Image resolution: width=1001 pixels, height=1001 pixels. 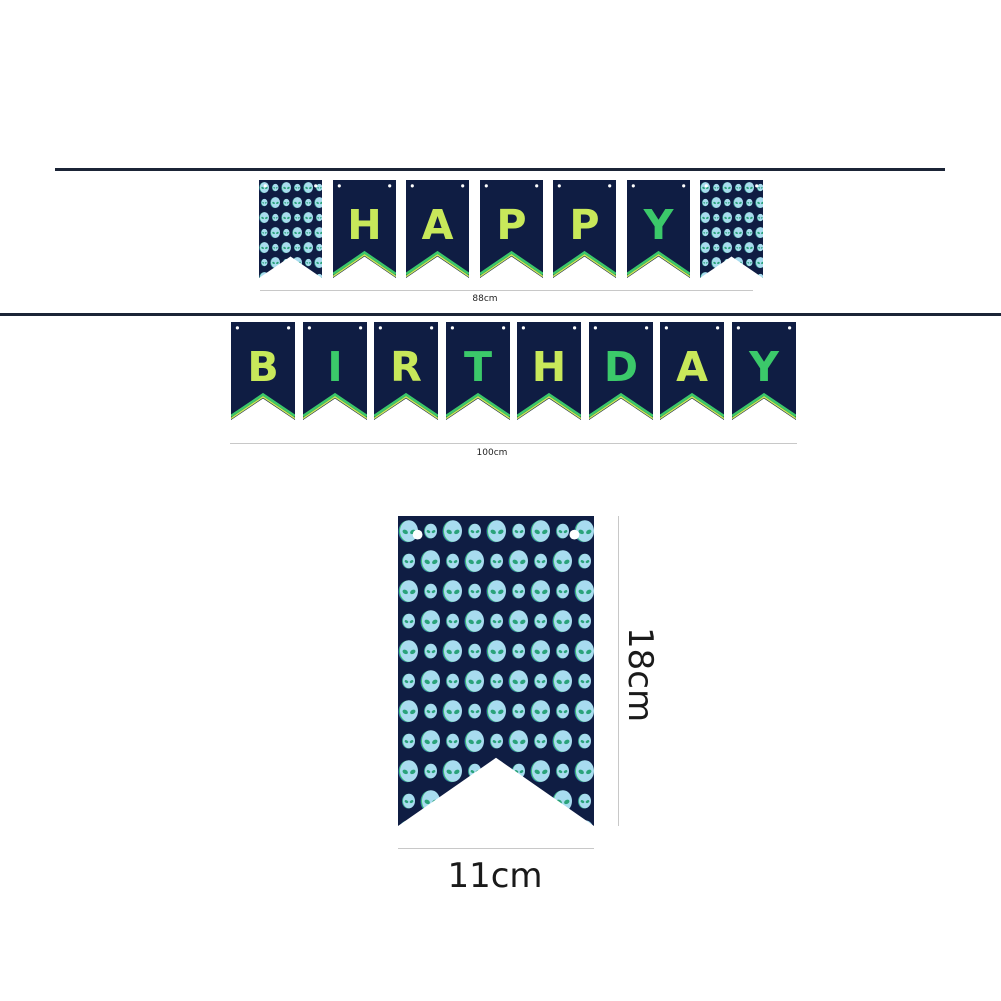 What do you see at coordinates (496, 848) in the screenshot?
I see `dimension-line-11cm` at bounding box center [496, 848].